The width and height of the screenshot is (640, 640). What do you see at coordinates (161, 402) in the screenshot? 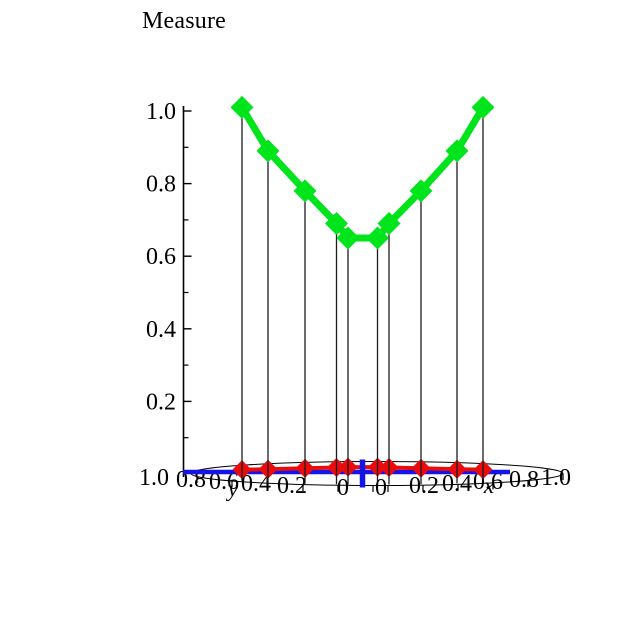
I see `z-axis-tick-label: 0.2` at bounding box center [161, 402].